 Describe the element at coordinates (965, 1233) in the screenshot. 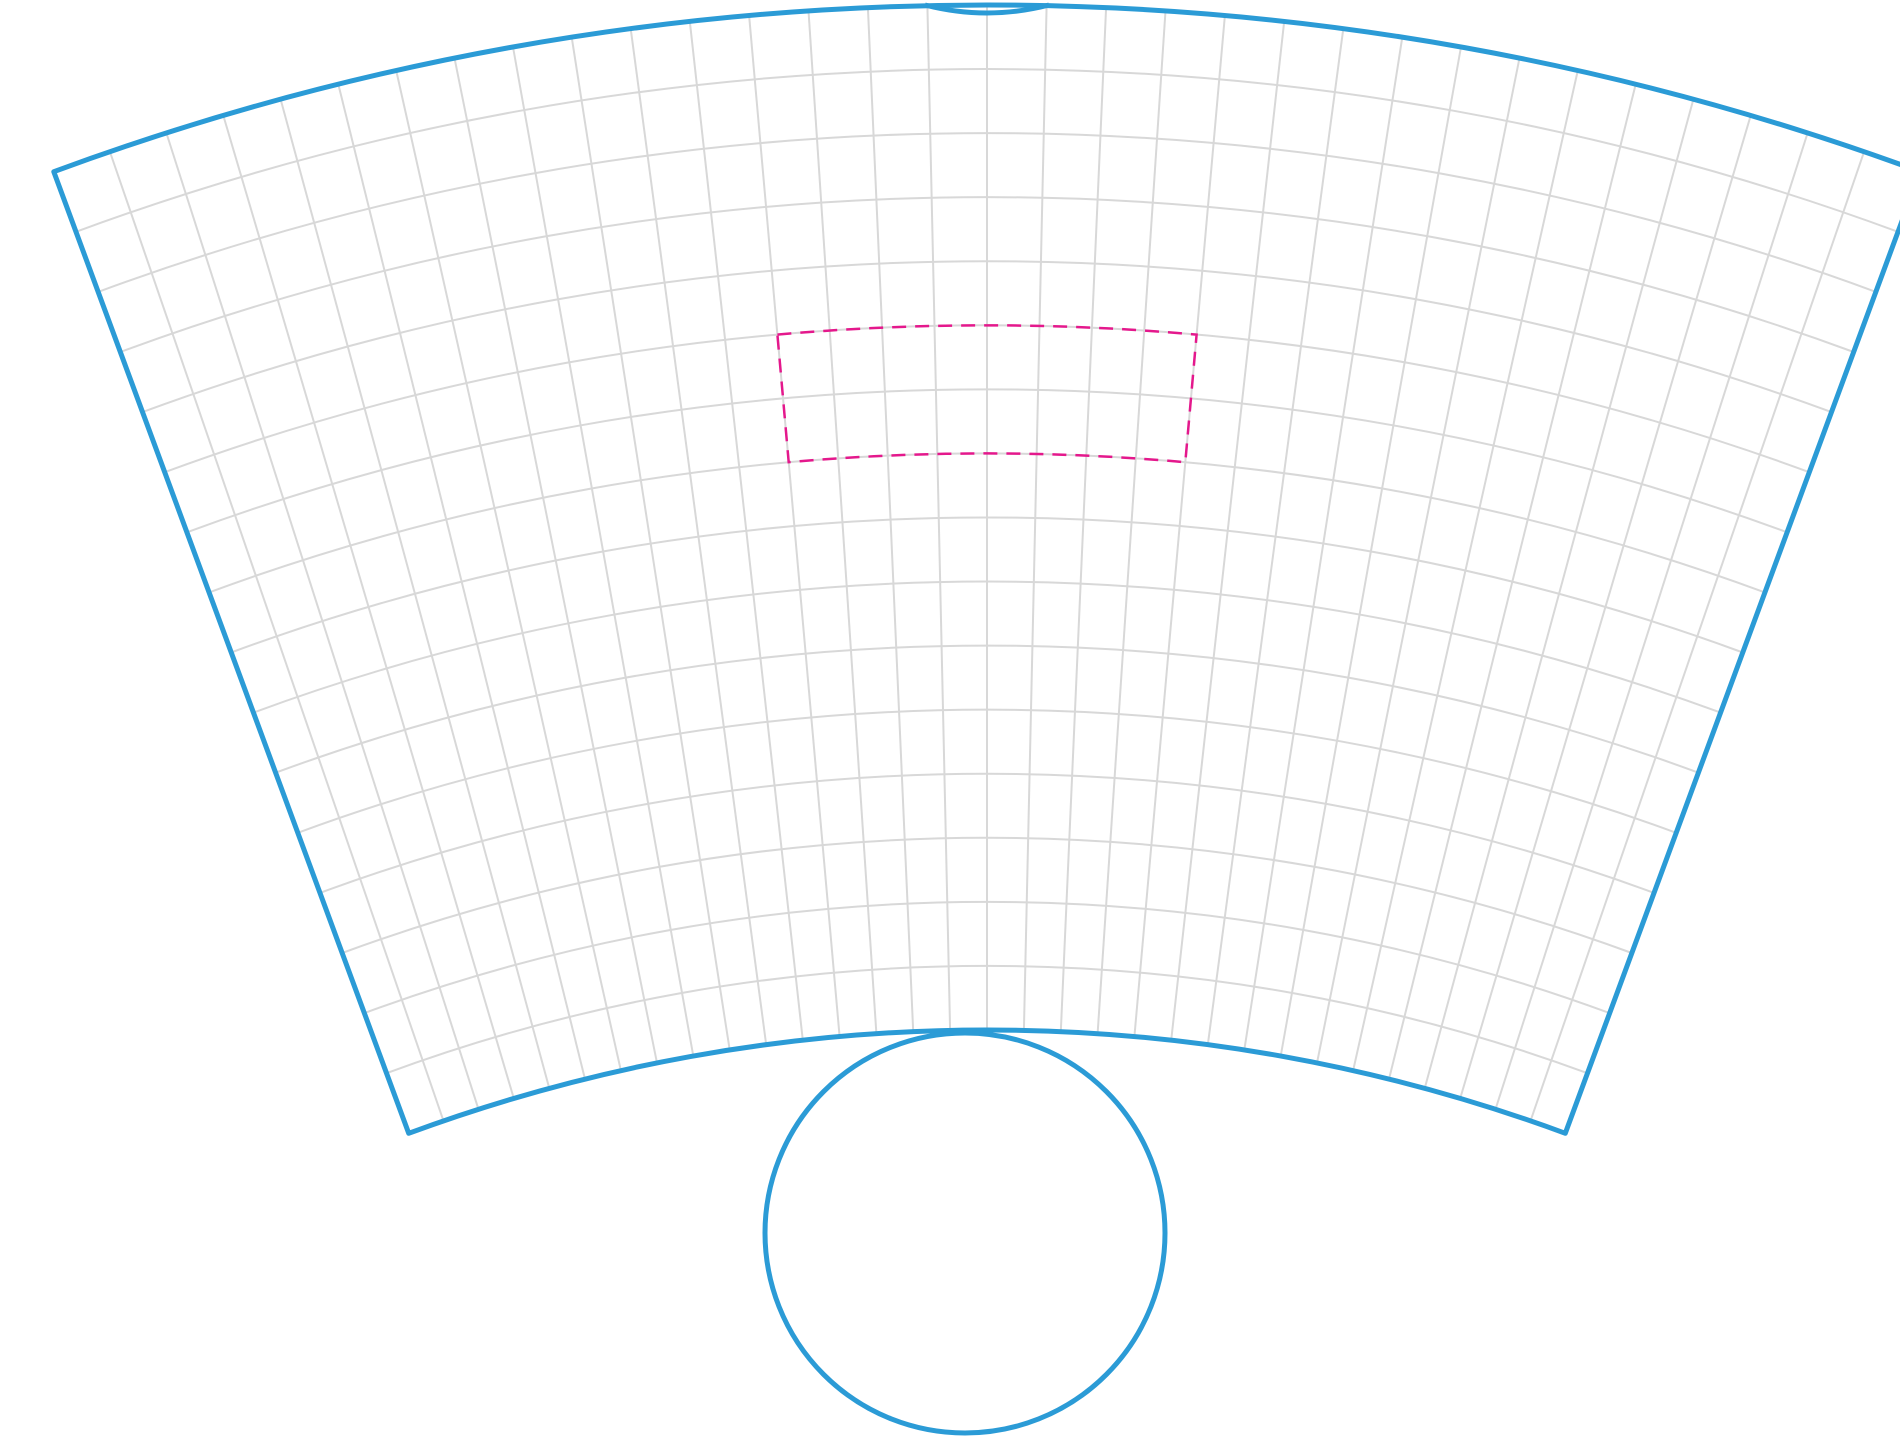

I see `base-circle` at that location.